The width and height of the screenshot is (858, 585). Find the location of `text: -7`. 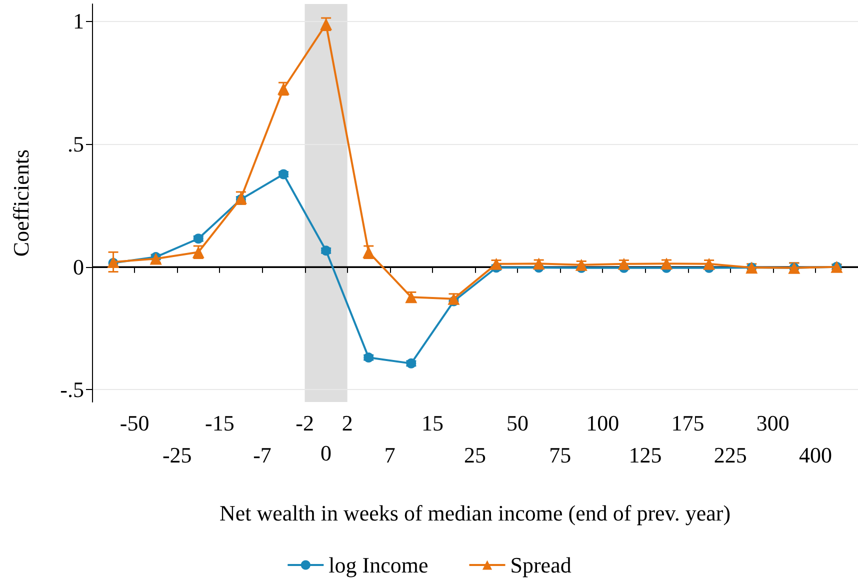

text: -7 is located at coordinates (262, 455).